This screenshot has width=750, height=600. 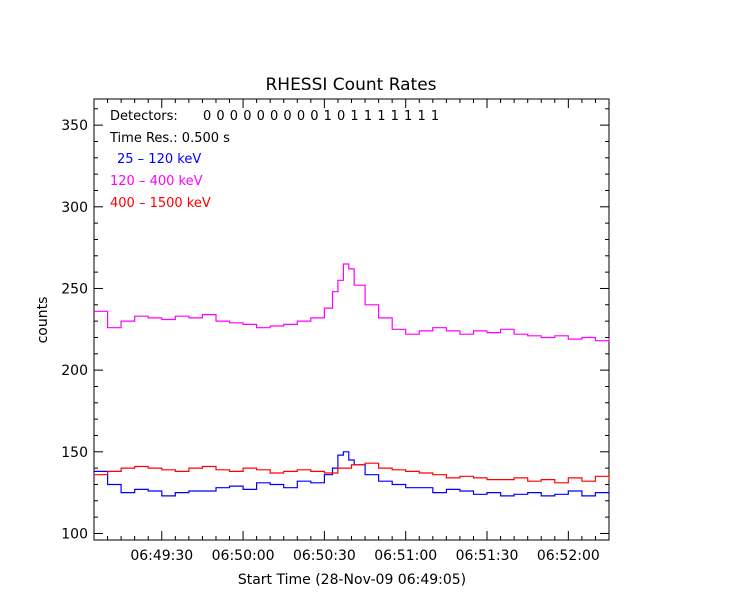 I want to click on y-tick-label-0: 100, so click(x=74, y=534).